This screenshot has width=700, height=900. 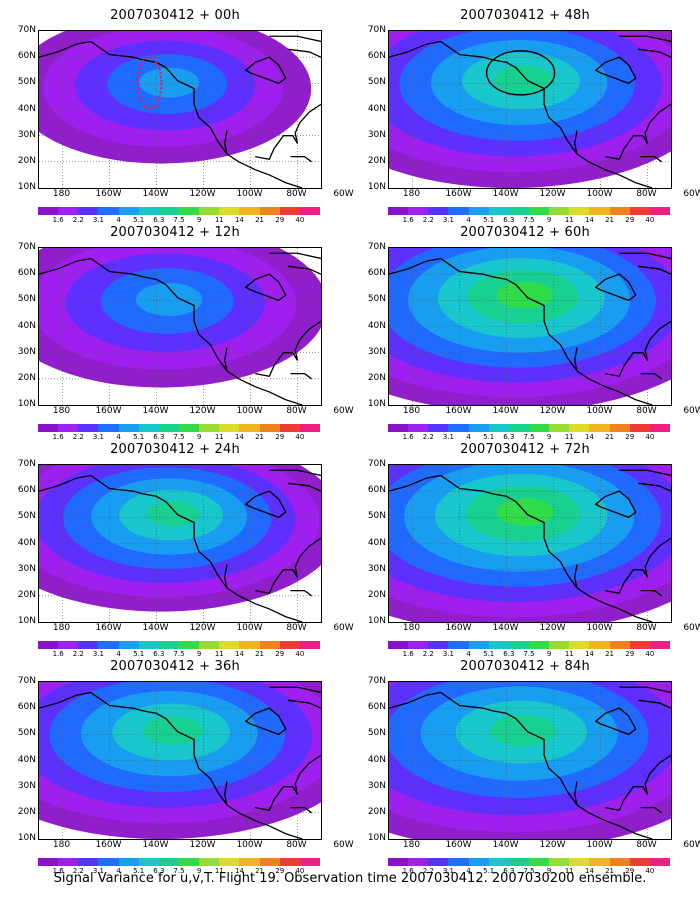 I want to click on longitude-label: 100W, so click(x=599, y=411).